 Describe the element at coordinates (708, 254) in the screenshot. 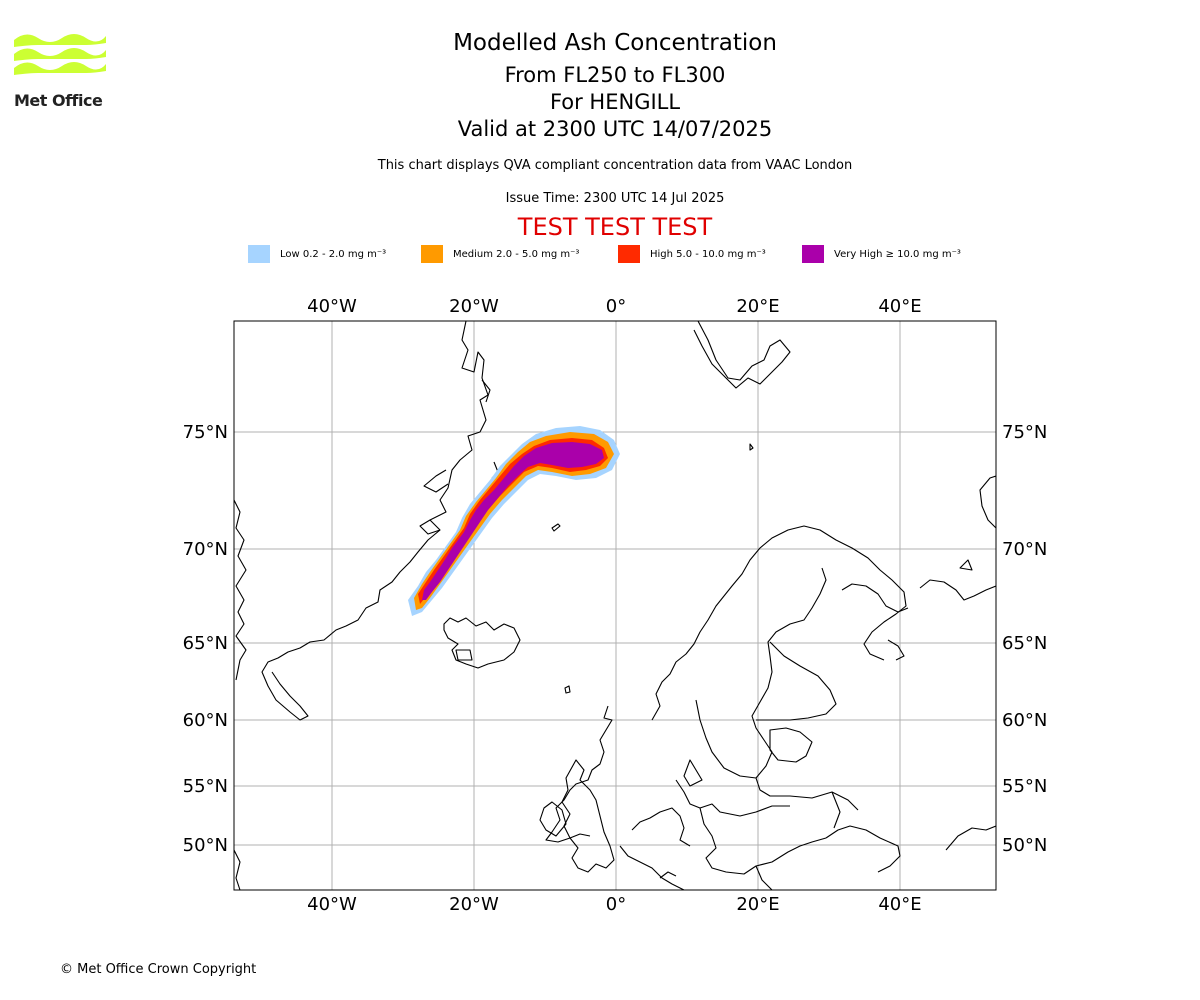

I see `legend-label-high: High 5.0 - 10.0 mg m⁻³` at that location.